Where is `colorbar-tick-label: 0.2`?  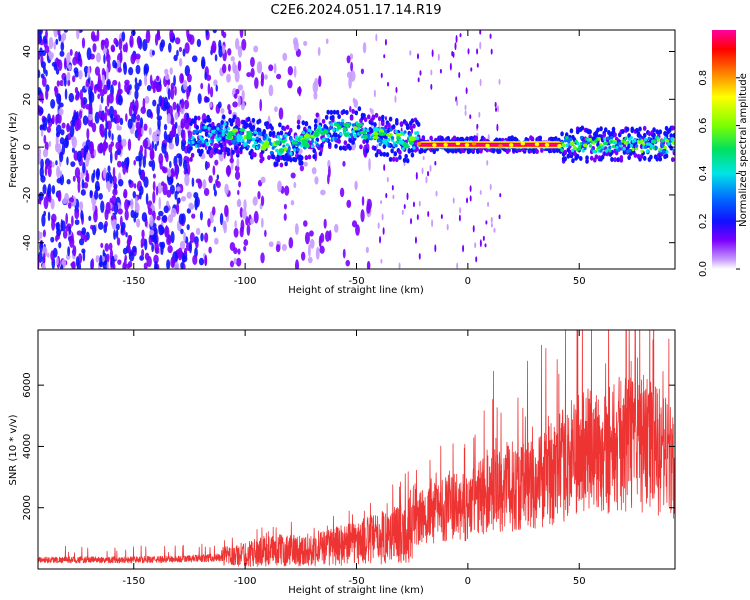 colorbar-tick-label: 0.2 is located at coordinates (703, 221).